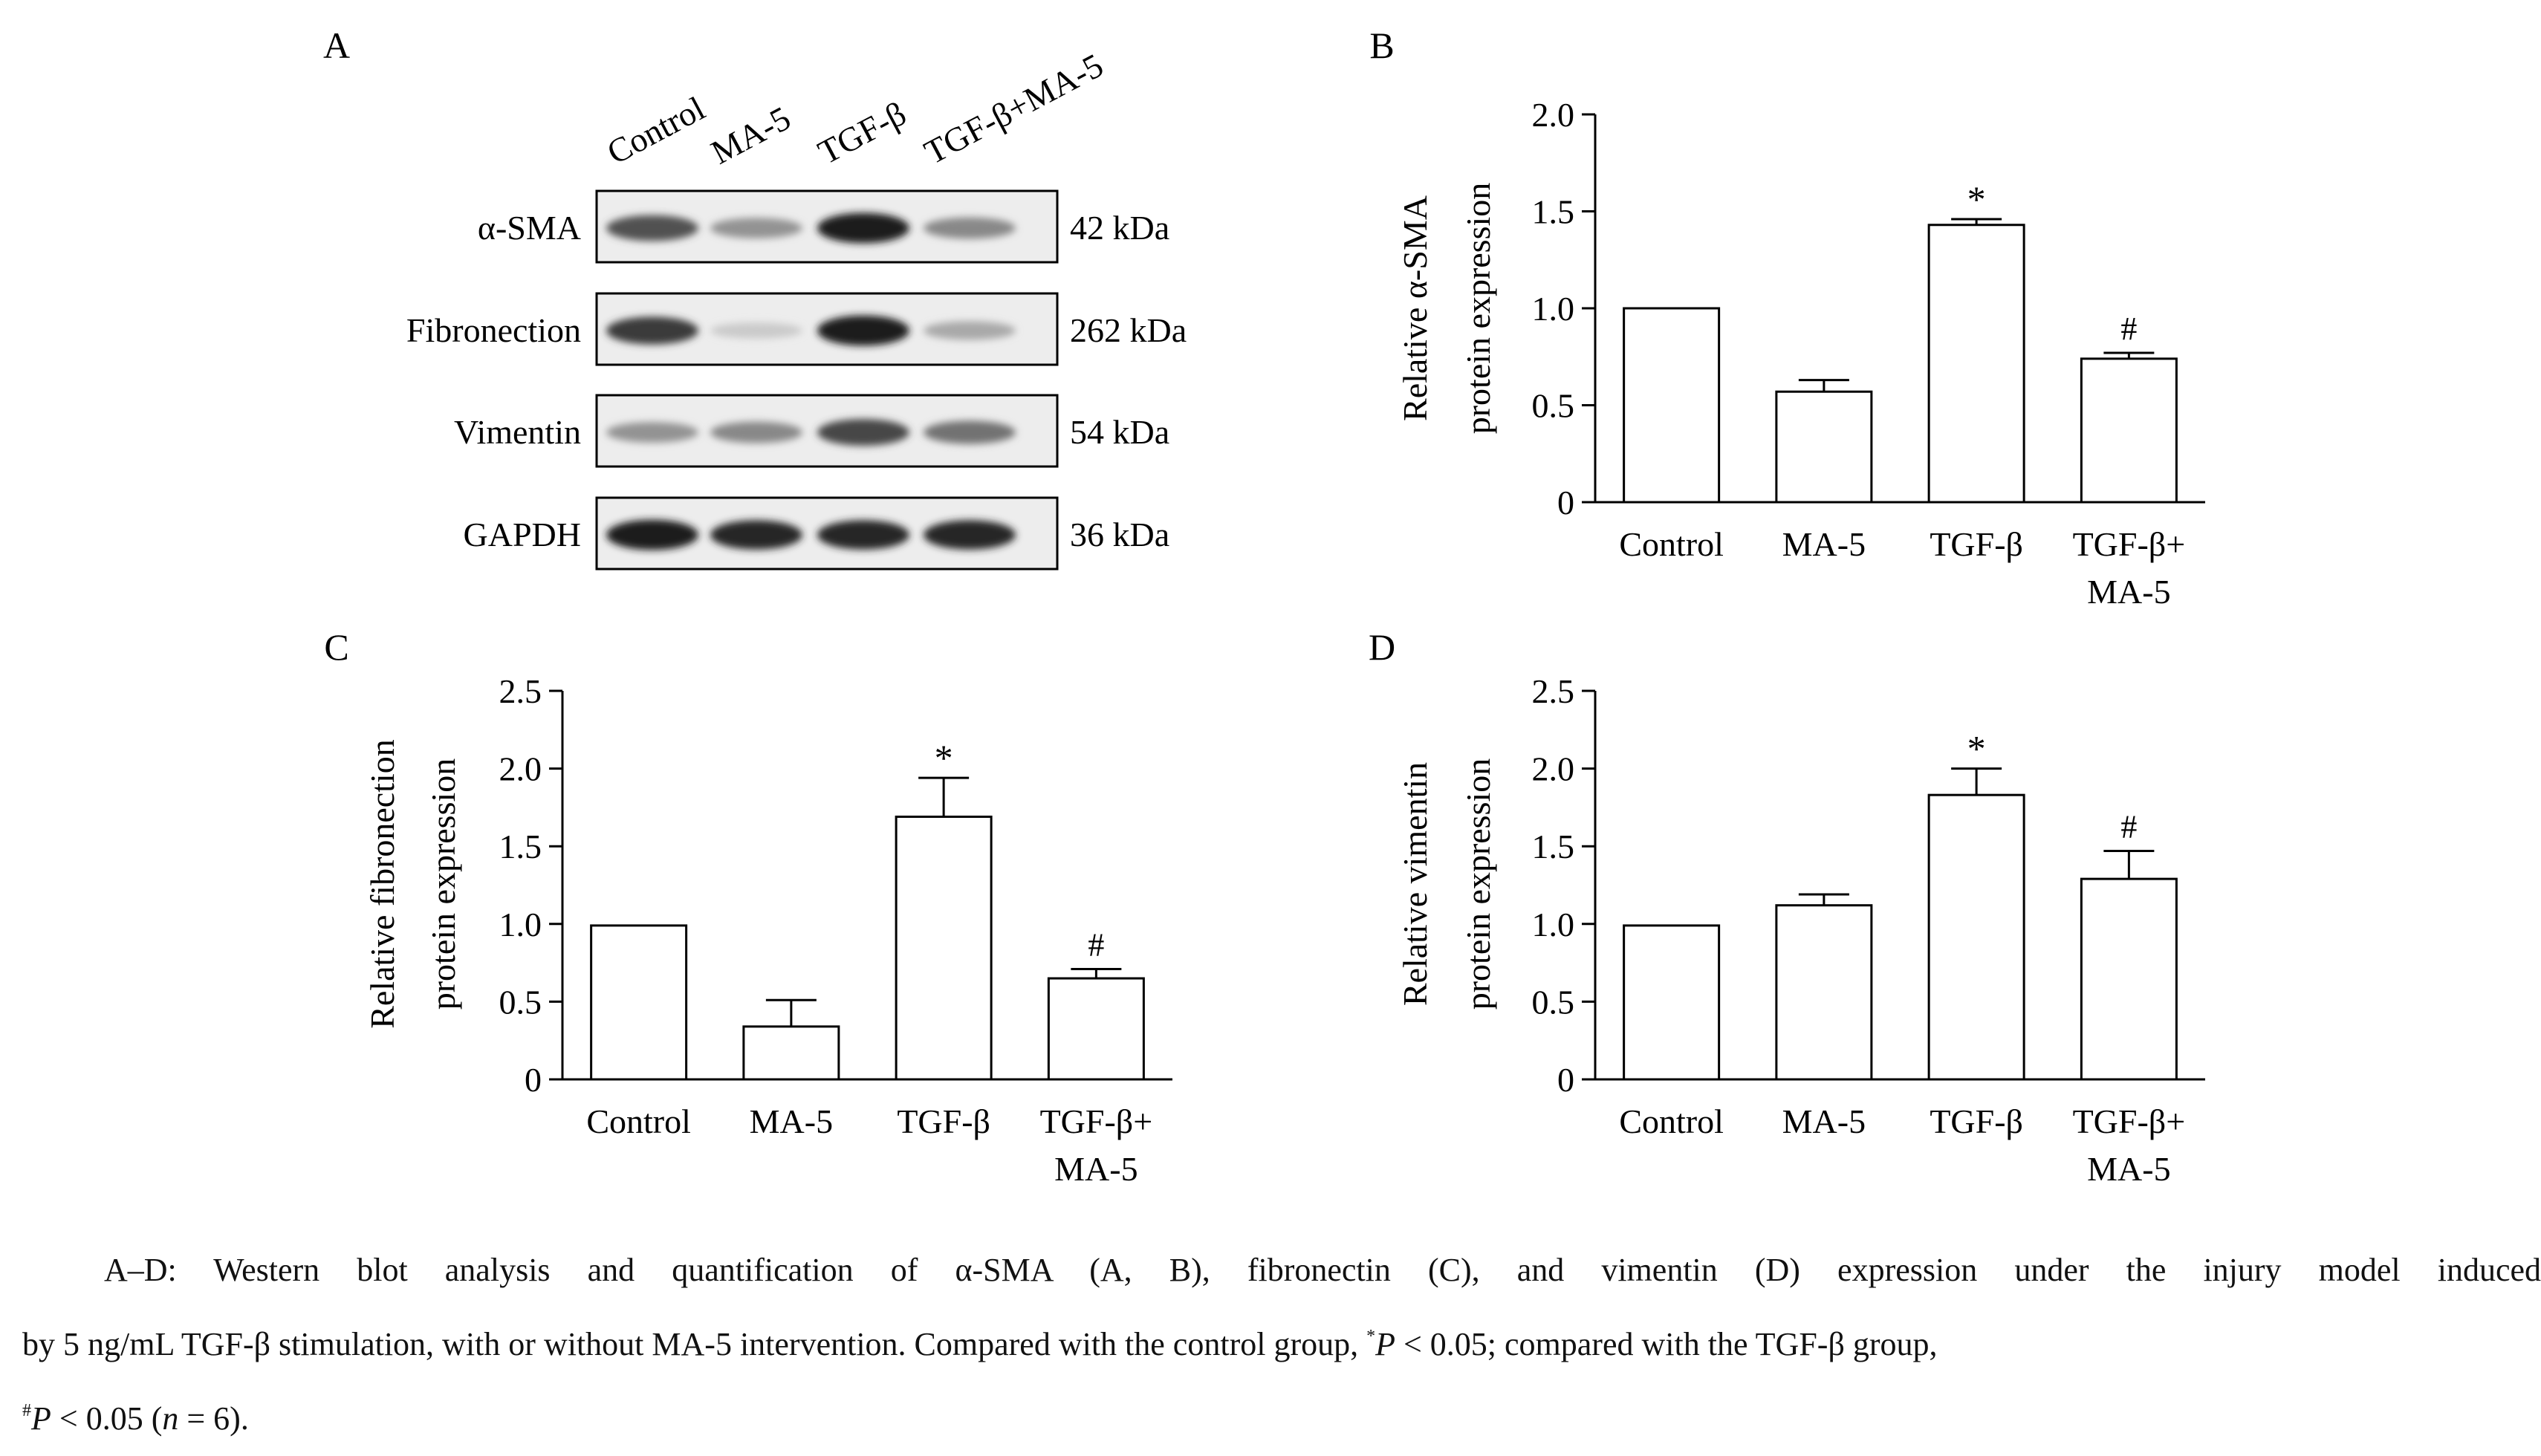 The height and width of the screenshot is (1456, 2541). I want to click on y-axis-label: Relative fibronection, so click(382, 884).